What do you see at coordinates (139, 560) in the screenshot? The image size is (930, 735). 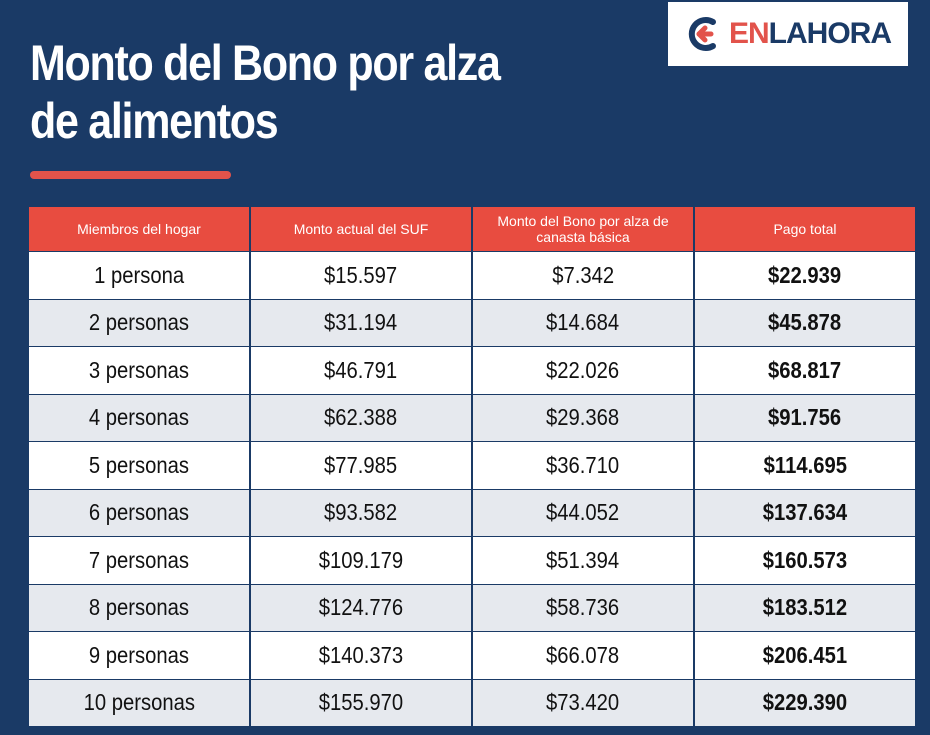 I see `cell-miembros: 7 personas` at bounding box center [139, 560].